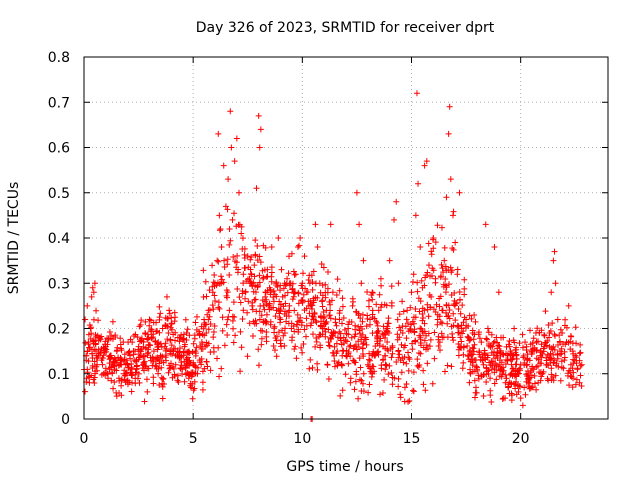  I want to click on x-tick-label: 15, so click(412, 439).